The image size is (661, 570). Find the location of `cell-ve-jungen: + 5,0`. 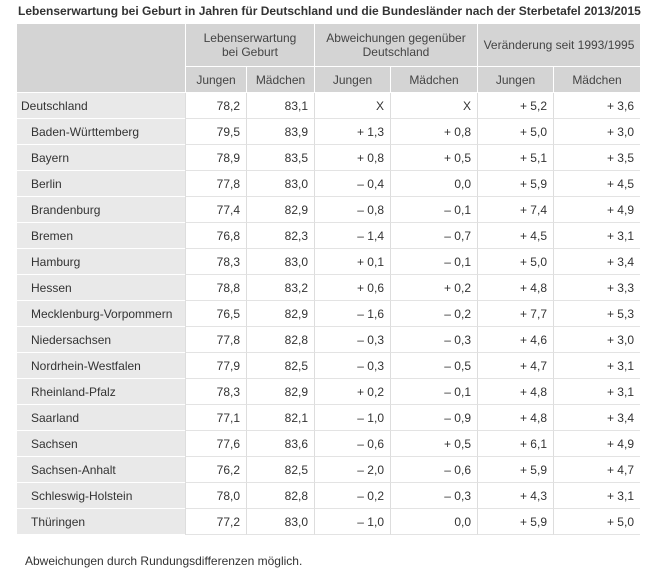

cell-ve-jungen: + 5,0 is located at coordinates (515, 262).